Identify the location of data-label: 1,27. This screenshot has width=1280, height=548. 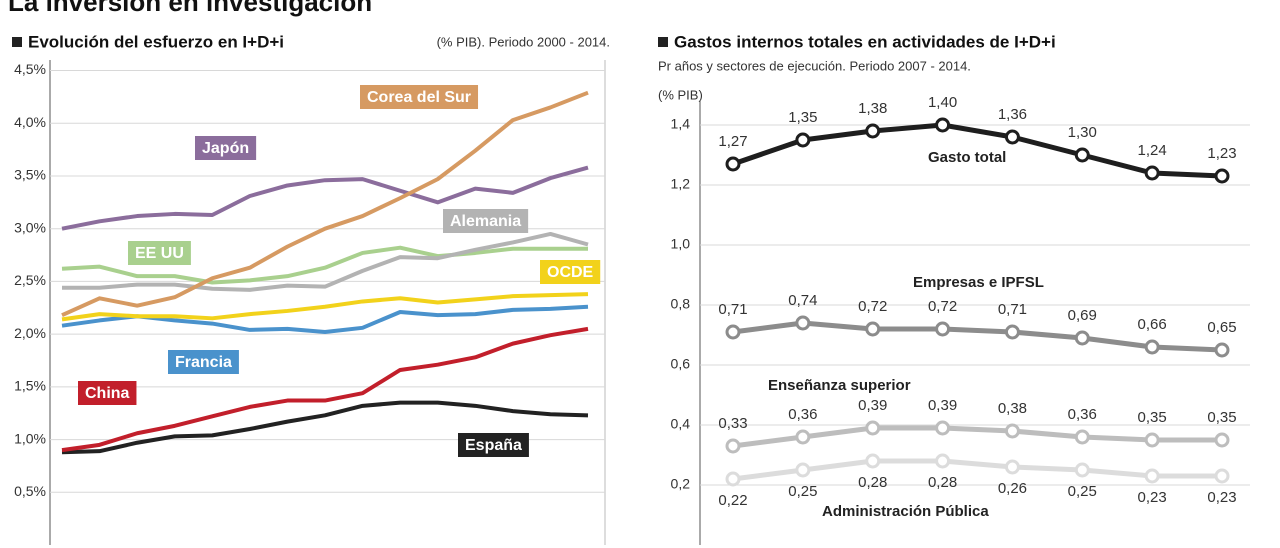
(732, 141).